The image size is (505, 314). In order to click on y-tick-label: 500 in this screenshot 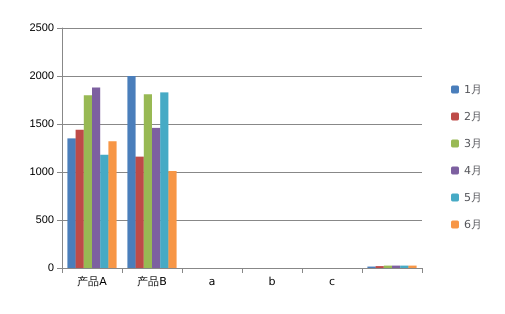, I will do `click(45, 220)`.